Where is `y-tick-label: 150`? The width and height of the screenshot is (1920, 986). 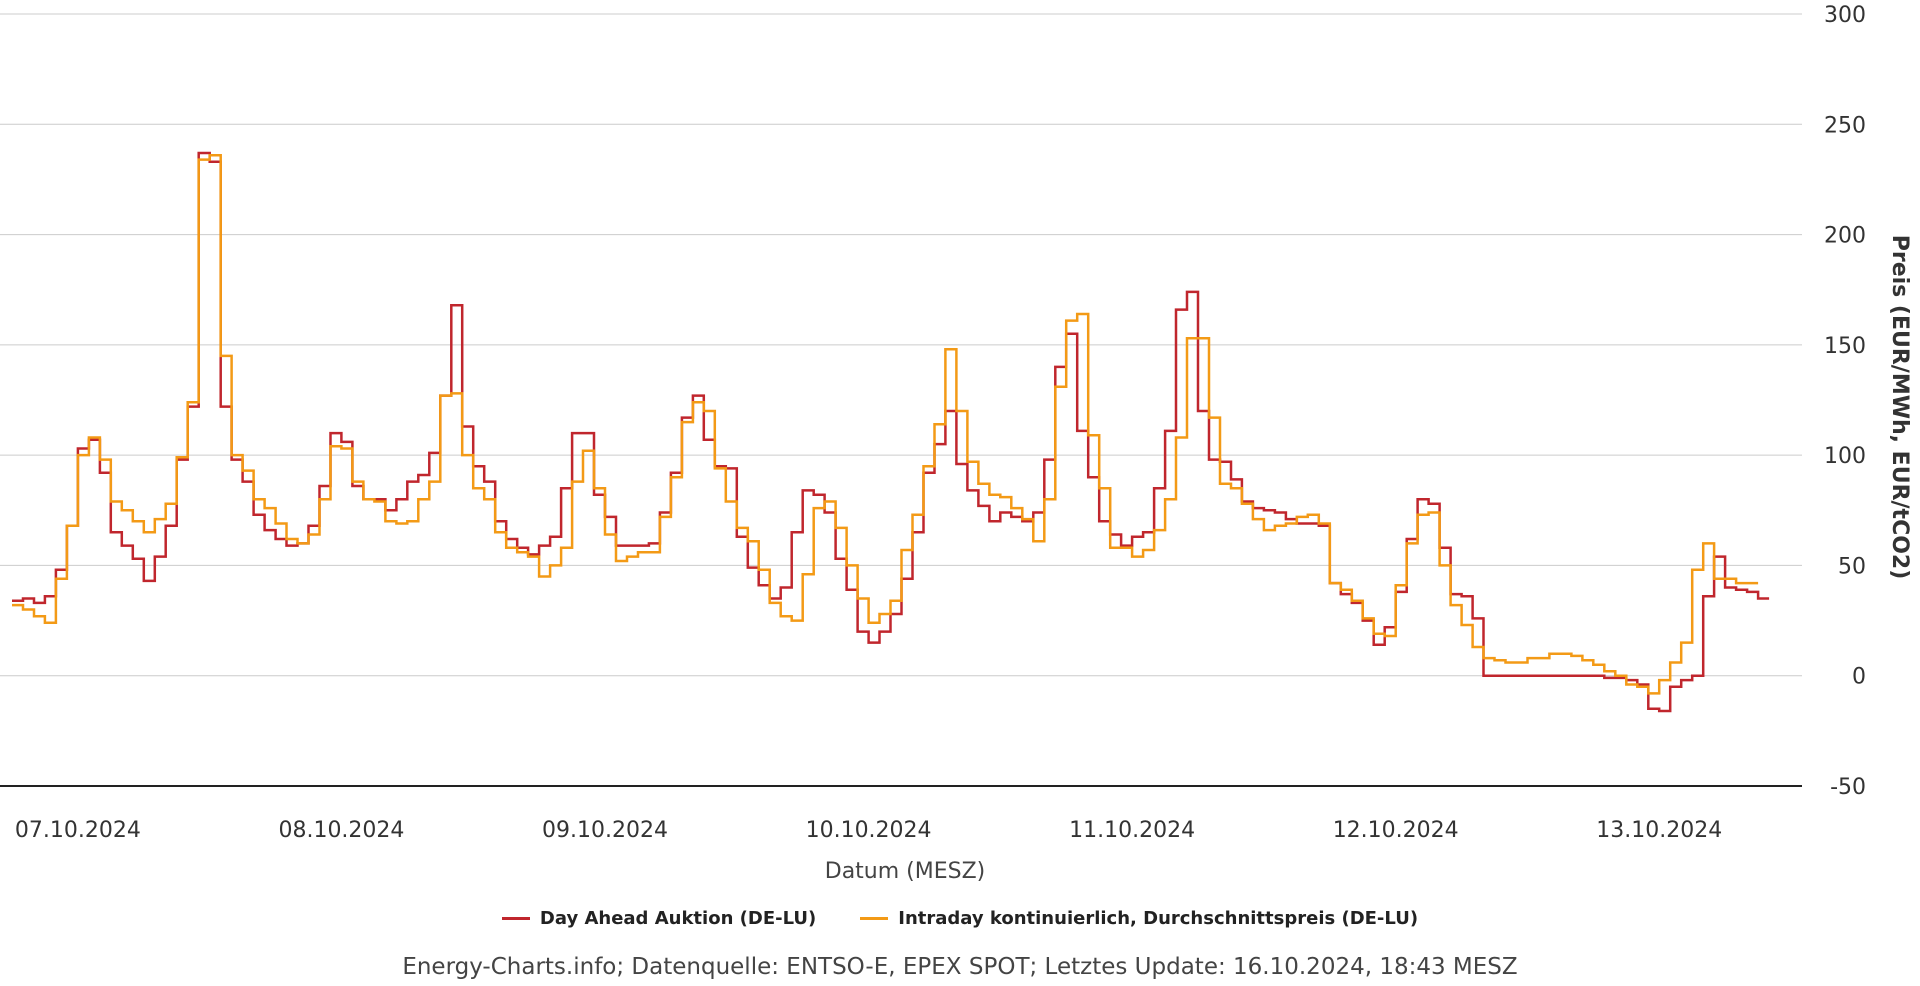
y-tick-label: 150 is located at coordinates (1845, 346).